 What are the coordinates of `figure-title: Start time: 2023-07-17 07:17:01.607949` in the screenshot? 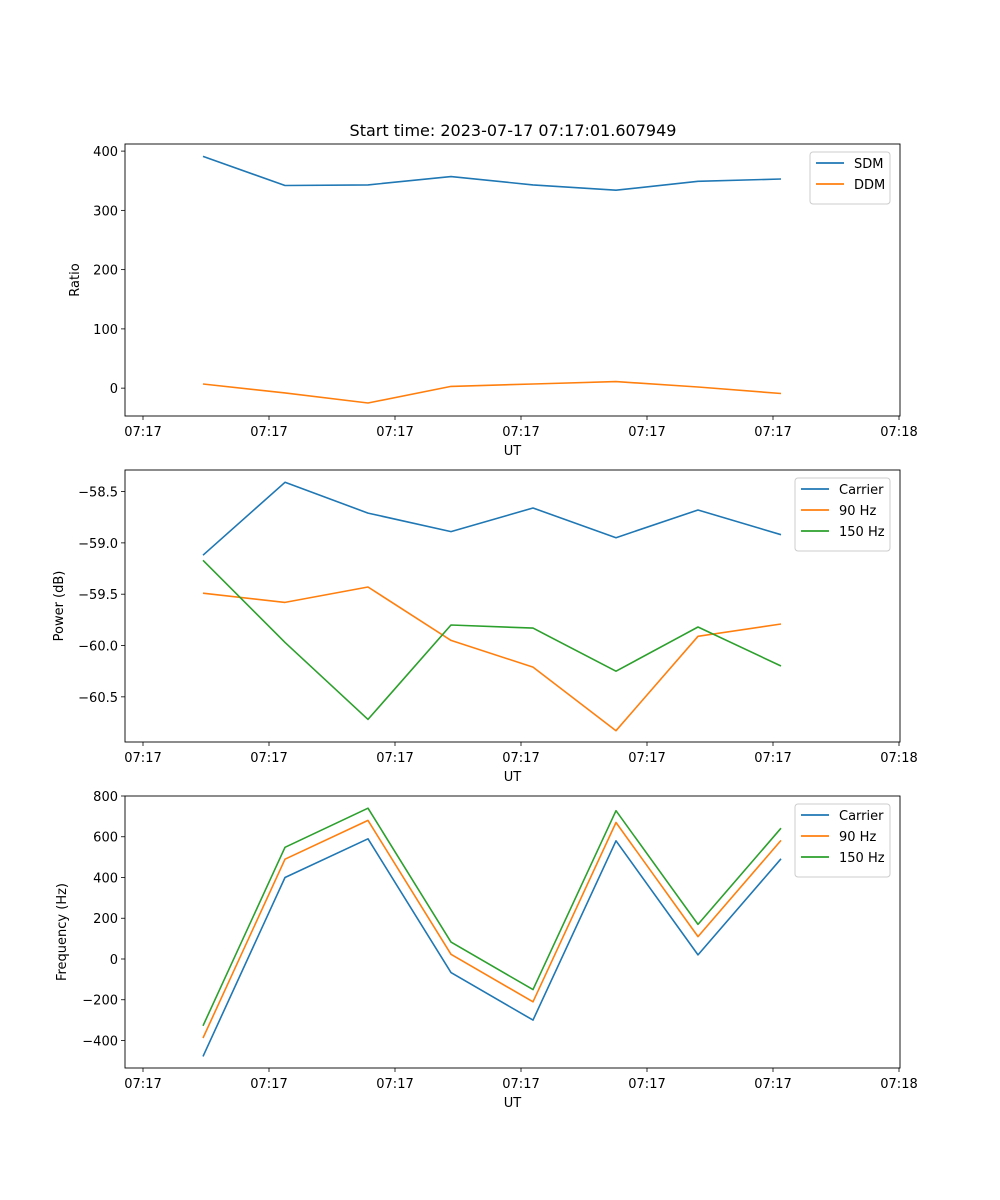 It's located at (513, 130).